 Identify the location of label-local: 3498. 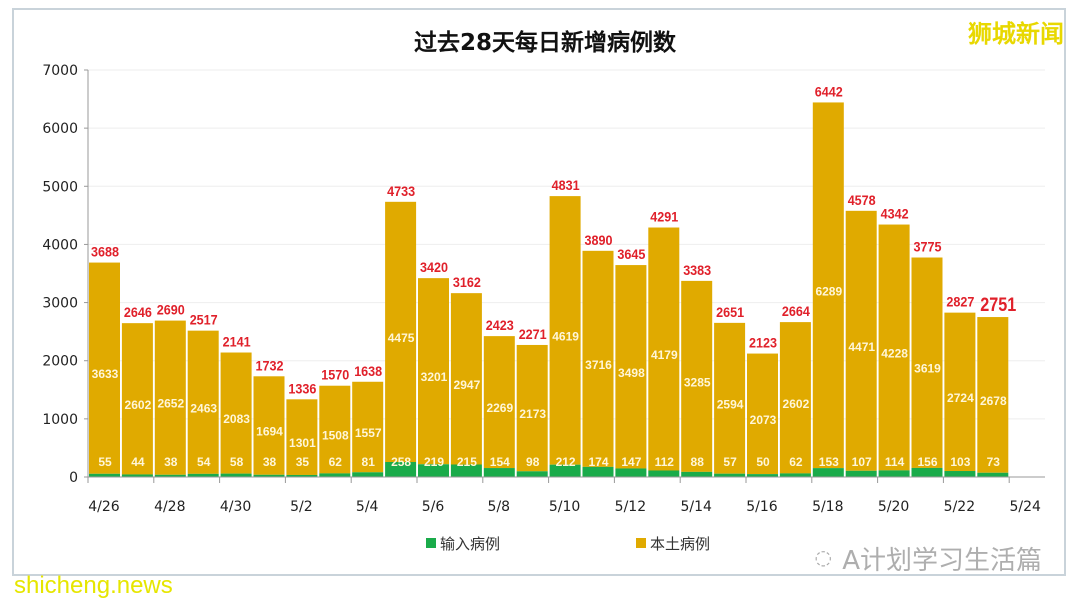
(631, 373).